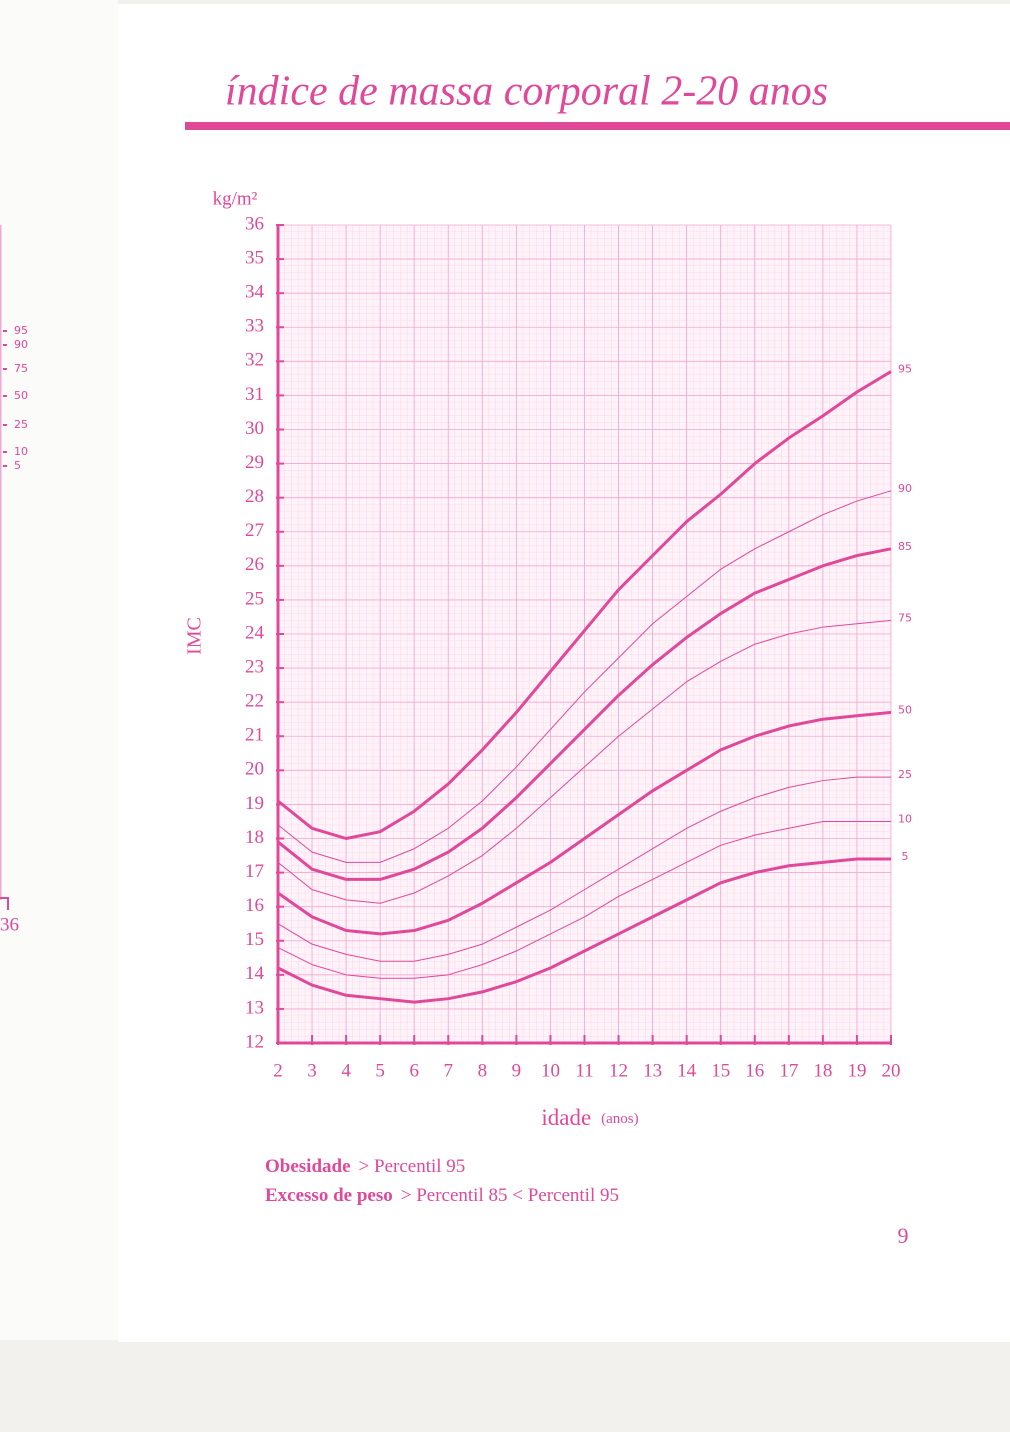  What do you see at coordinates (254, 769) in the screenshot?
I see `y-tick-label: 20` at bounding box center [254, 769].